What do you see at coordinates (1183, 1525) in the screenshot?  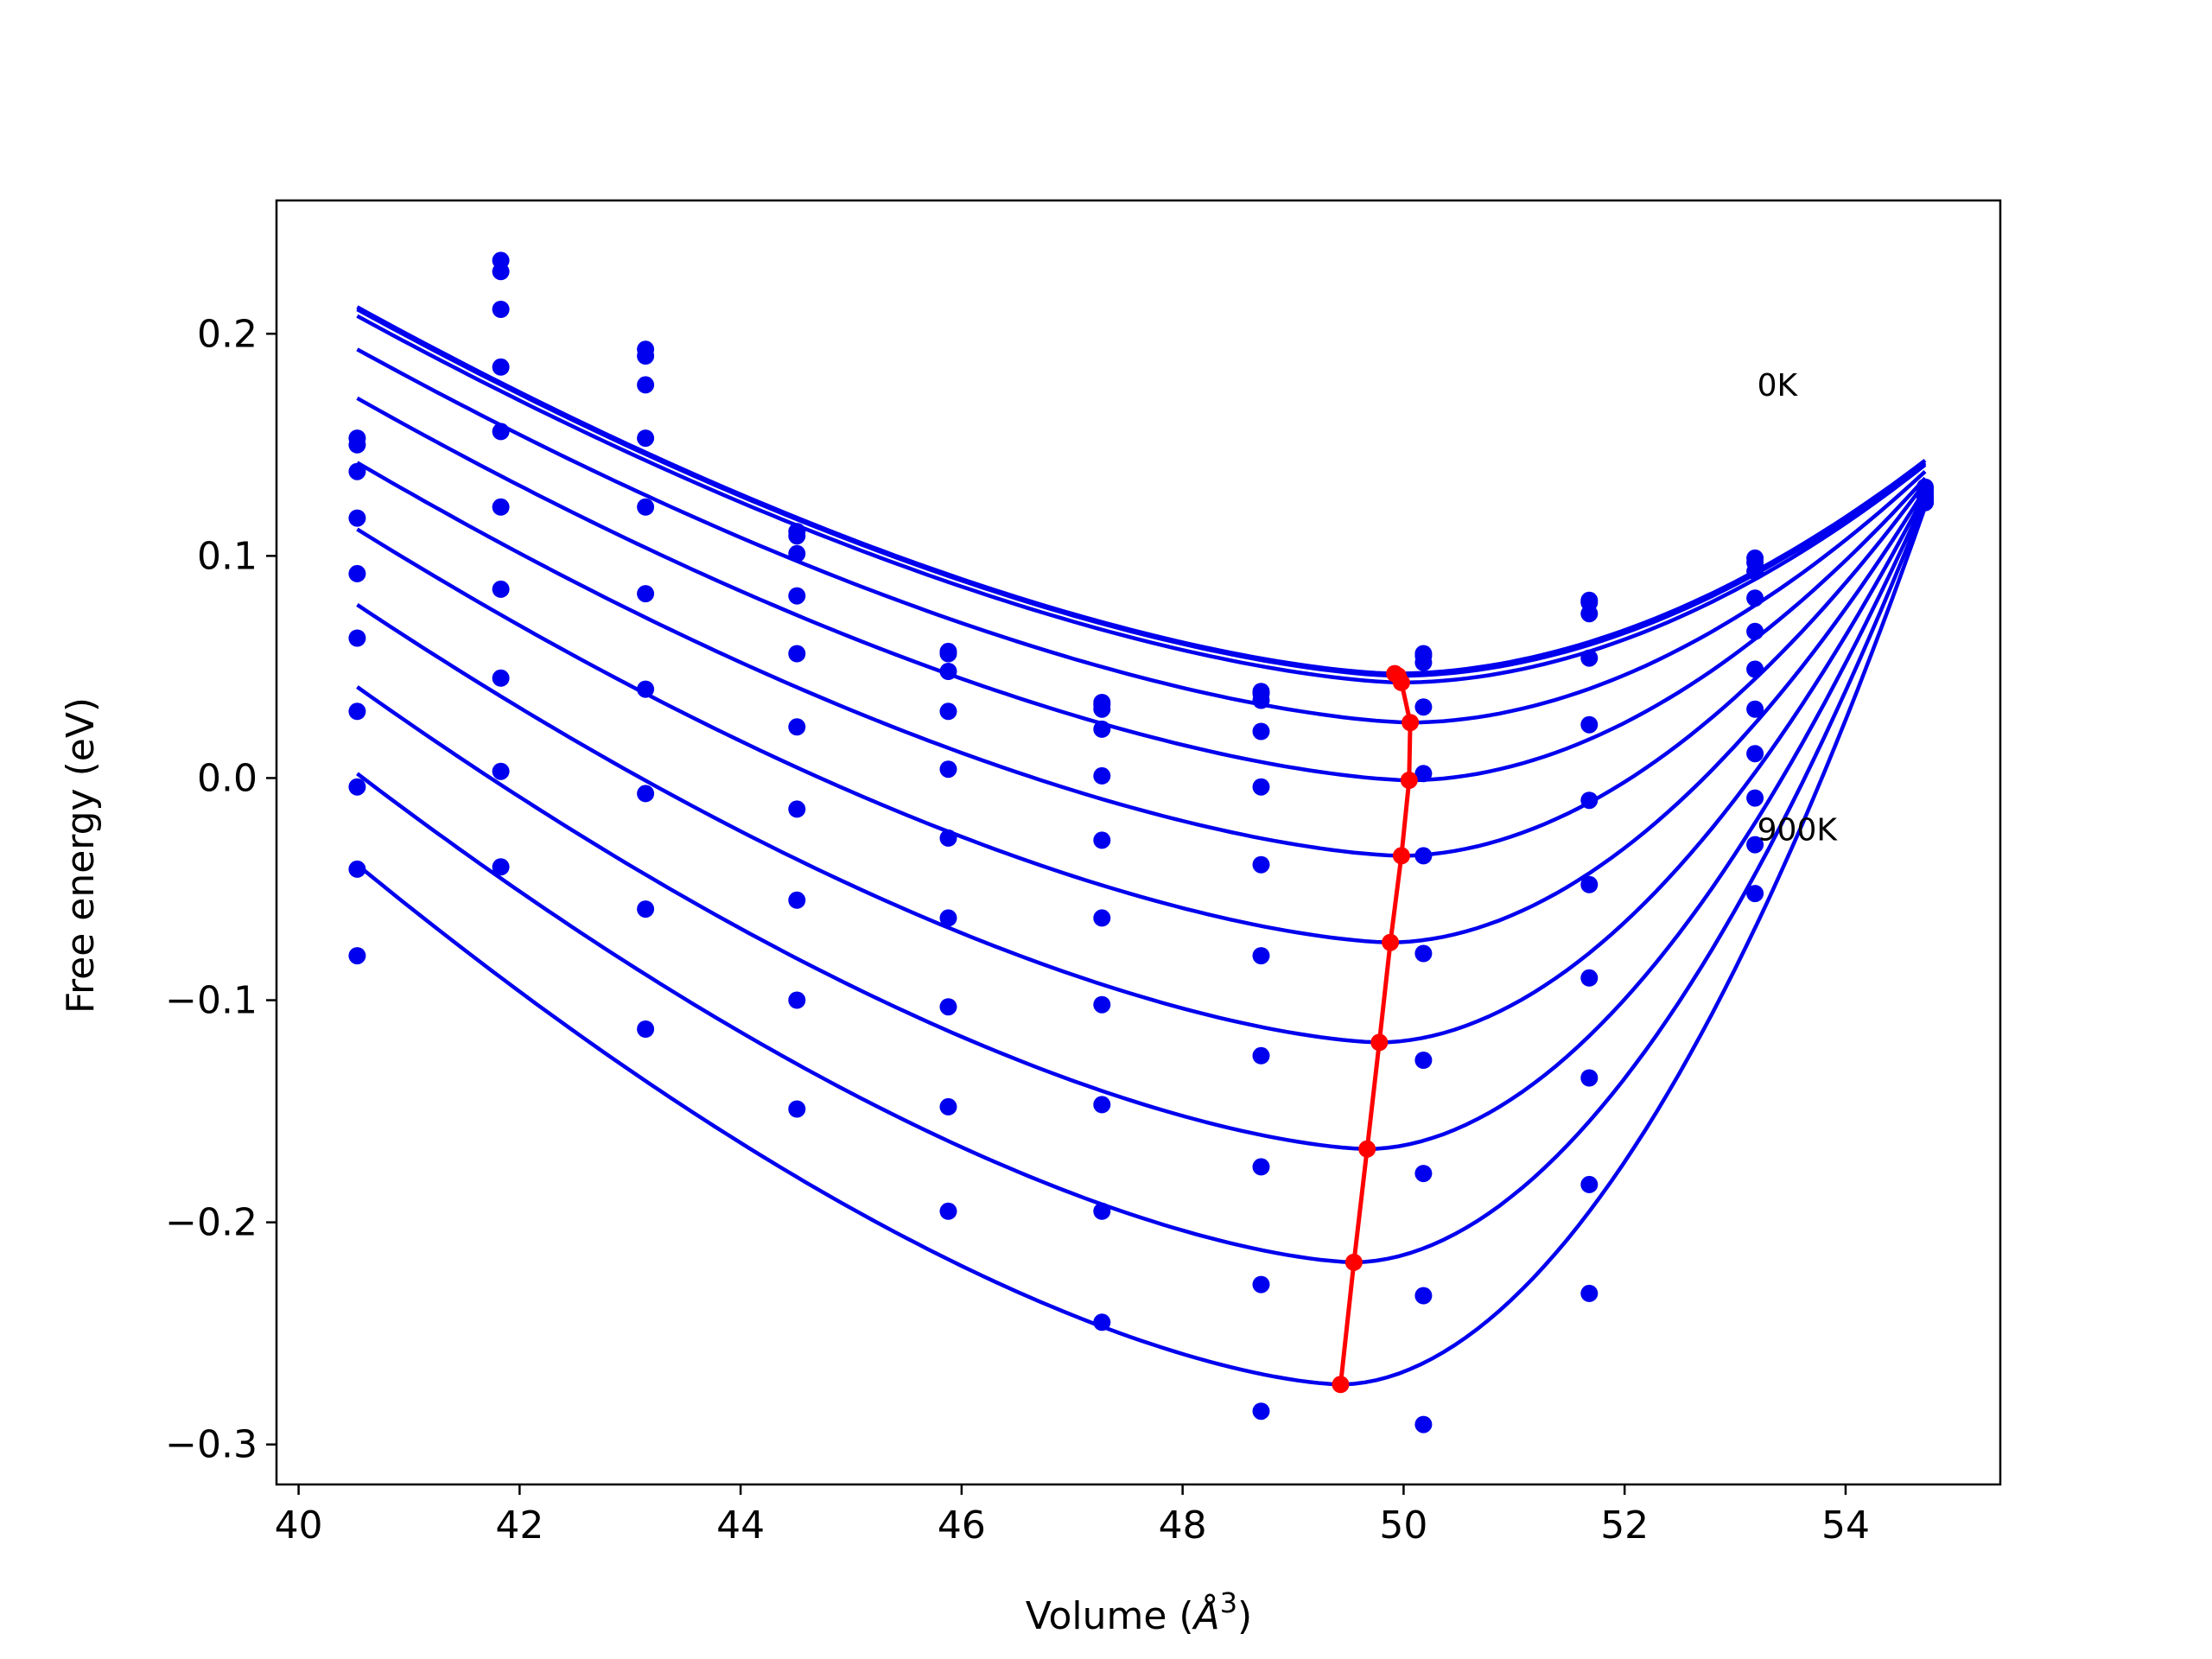 I see `x-tick-label: 48` at bounding box center [1183, 1525].